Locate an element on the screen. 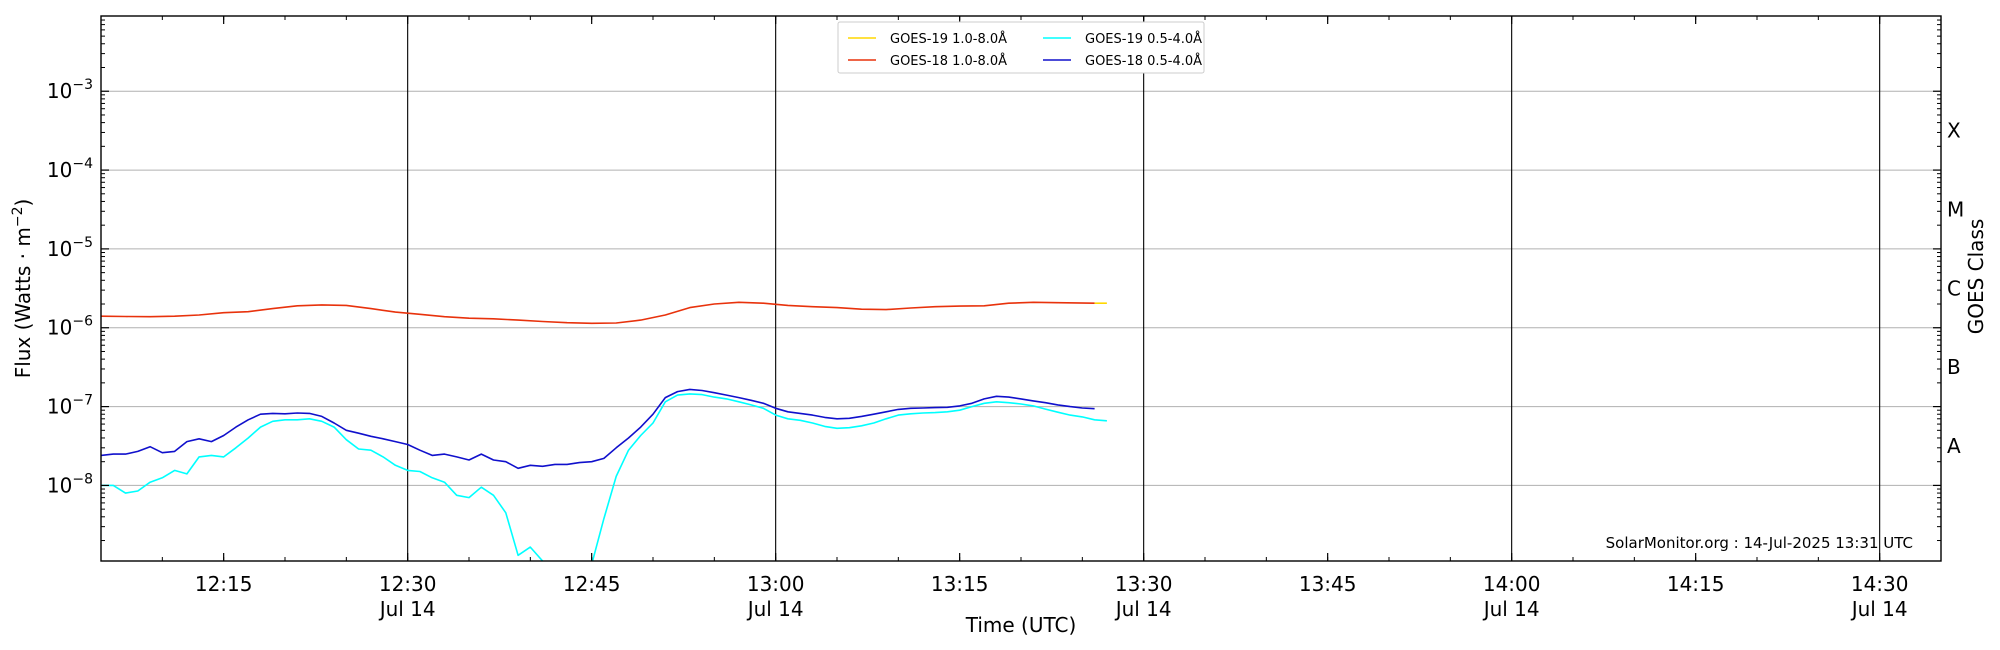 The image size is (2000, 650). x-axis-title: Time (UTC) is located at coordinates (1021, 625).